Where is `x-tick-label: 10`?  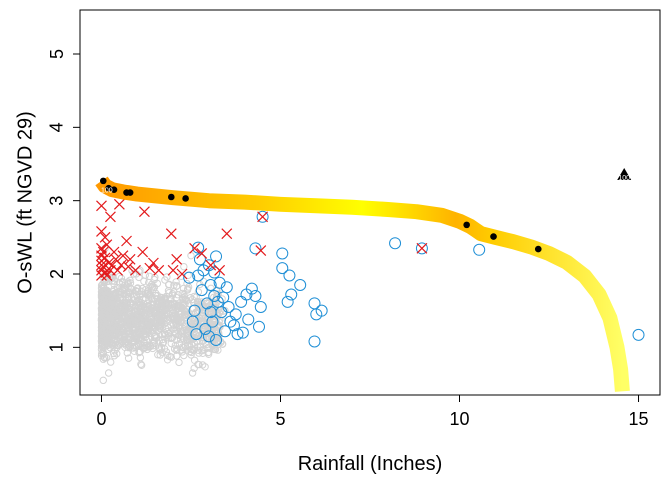 x-tick-label: 10 is located at coordinates (459, 419).